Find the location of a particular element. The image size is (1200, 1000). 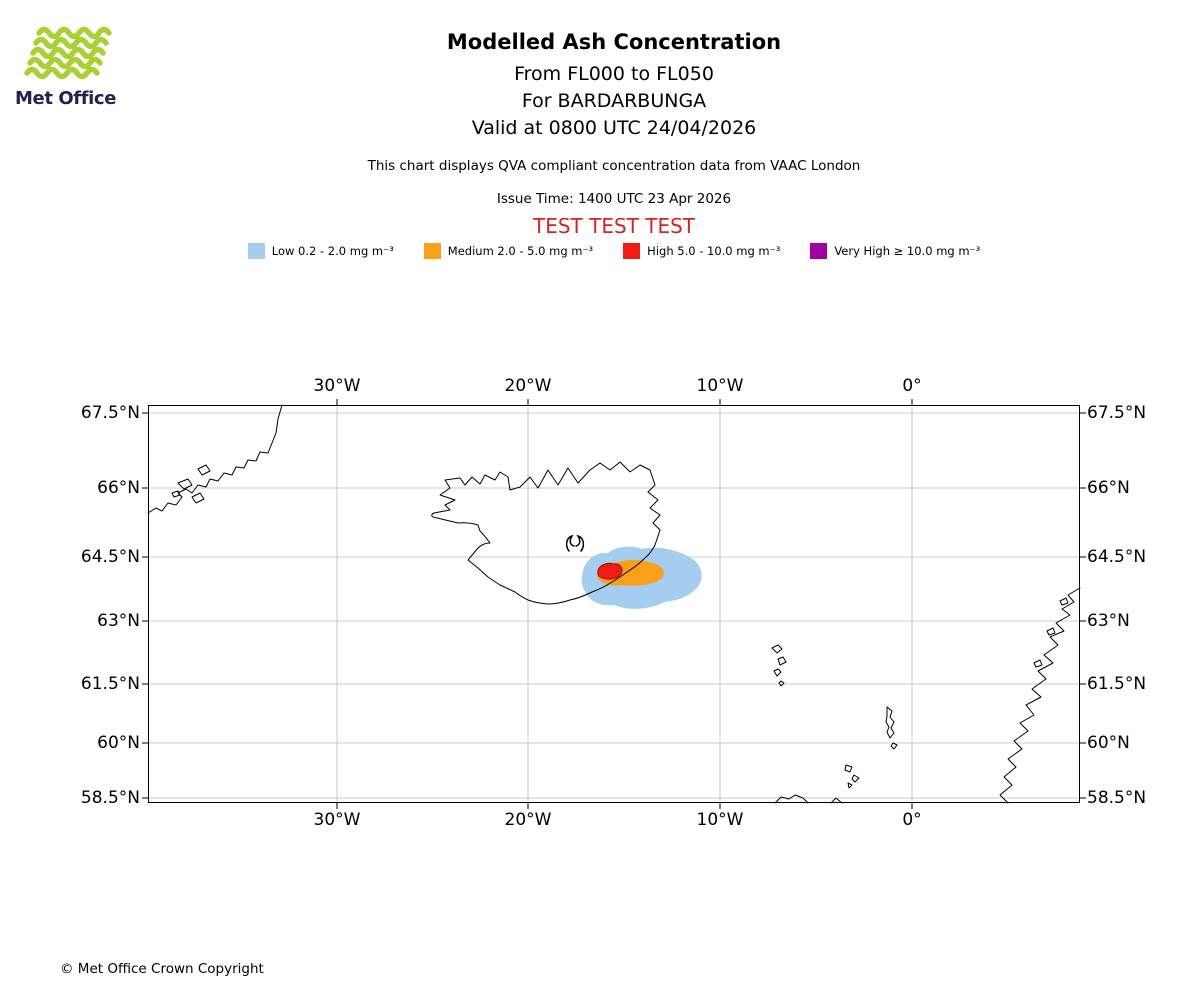

subtitle-volcano-name: For BARDARBUNGA is located at coordinates (614, 101).